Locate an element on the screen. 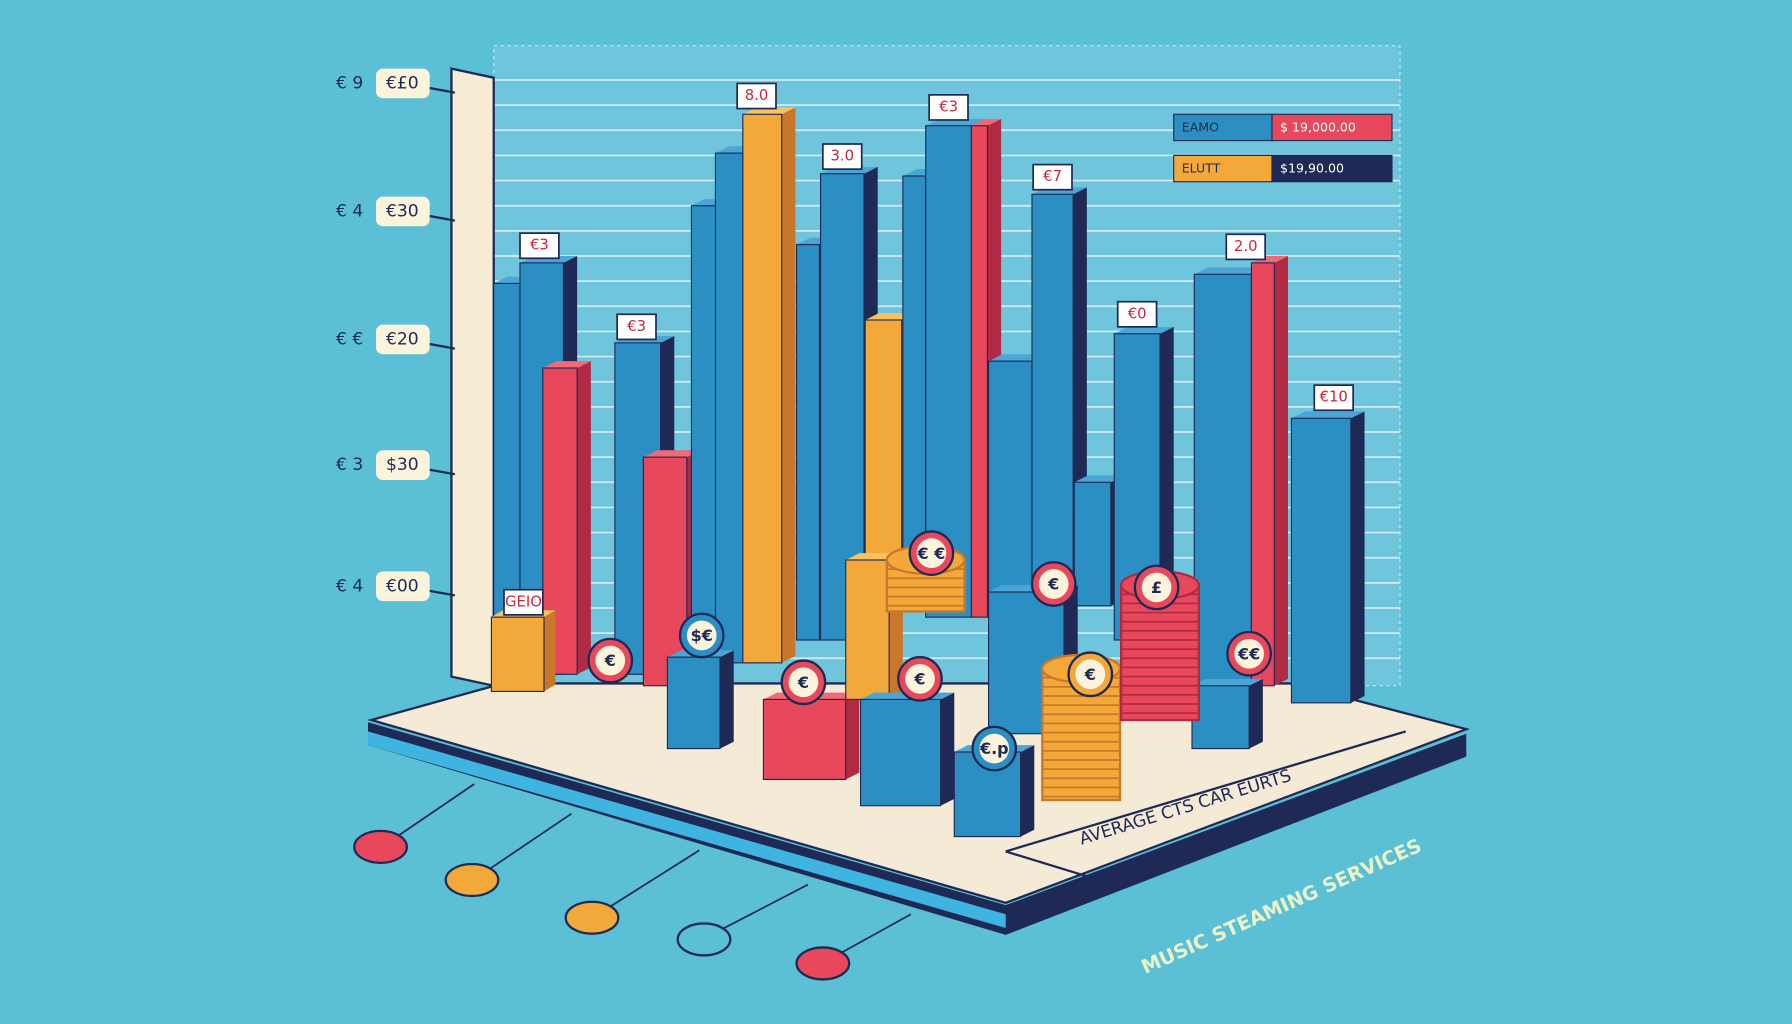  bar-label: 2.0 is located at coordinates (1246, 246).